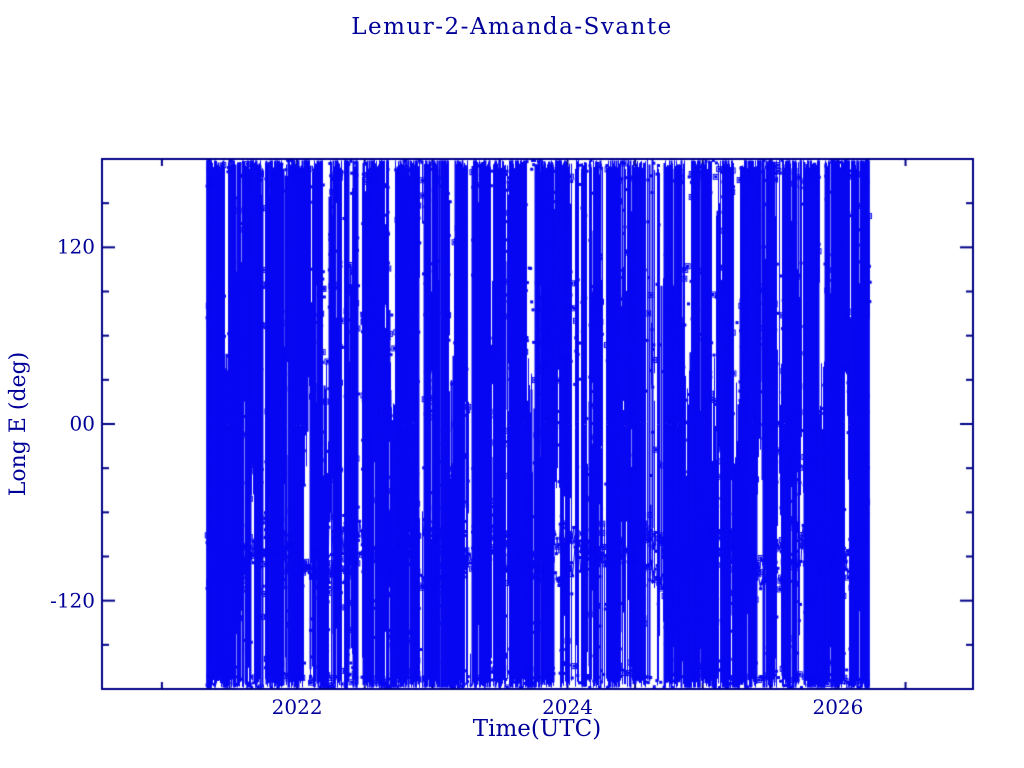  I want to click on chart-title: Lemur-2-Amanda-Svante, so click(512, 27).